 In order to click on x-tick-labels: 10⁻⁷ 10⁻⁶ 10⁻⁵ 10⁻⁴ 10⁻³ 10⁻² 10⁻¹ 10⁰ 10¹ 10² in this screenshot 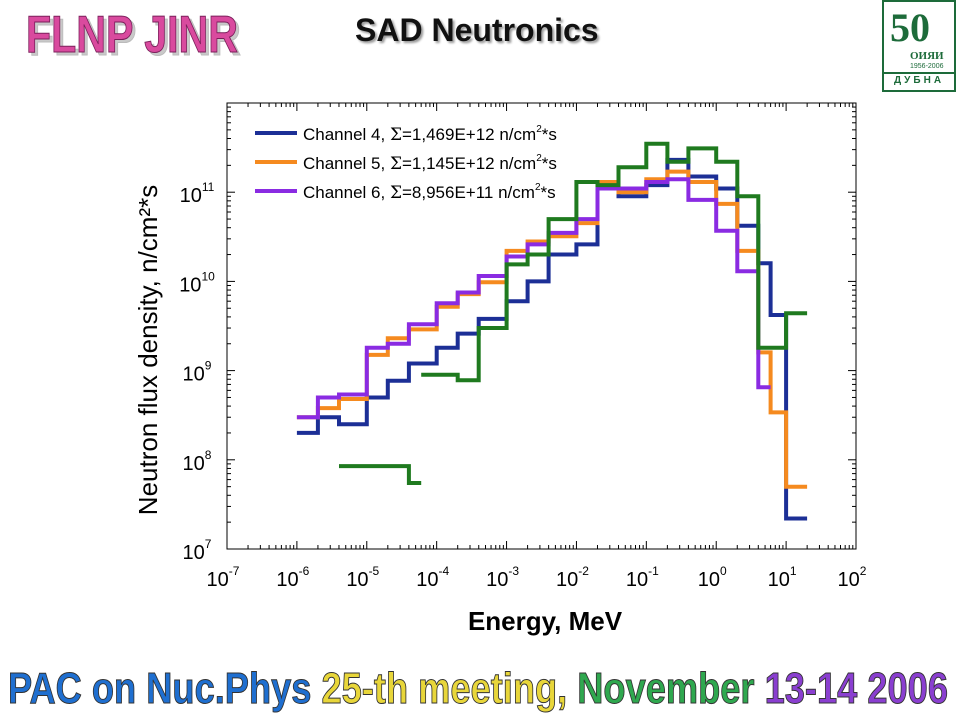, I will do `click(537, 577)`.